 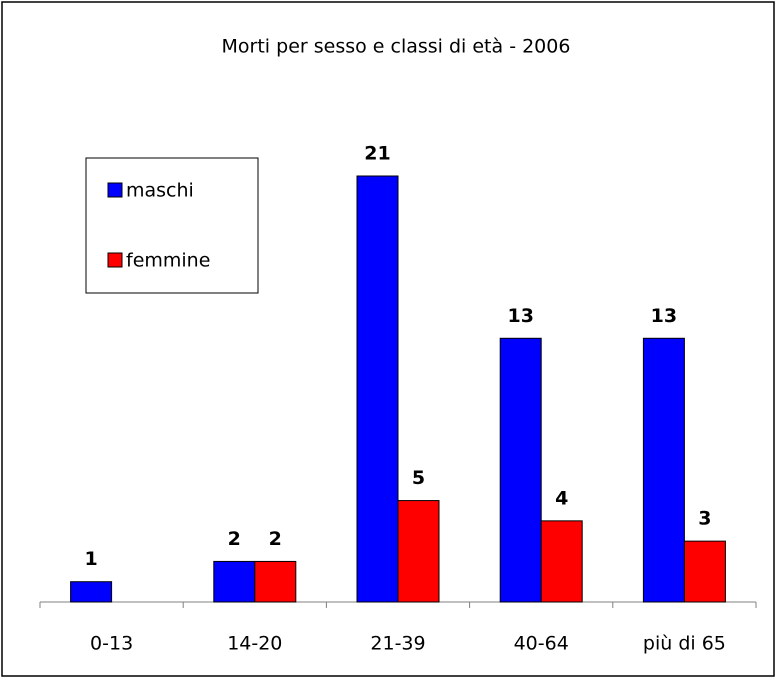 What do you see at coordinates (396, 47) in the screenshot?
I see `chart-title: Morti per sesso e classi di età - 2006` at bounding box center [396, 47].